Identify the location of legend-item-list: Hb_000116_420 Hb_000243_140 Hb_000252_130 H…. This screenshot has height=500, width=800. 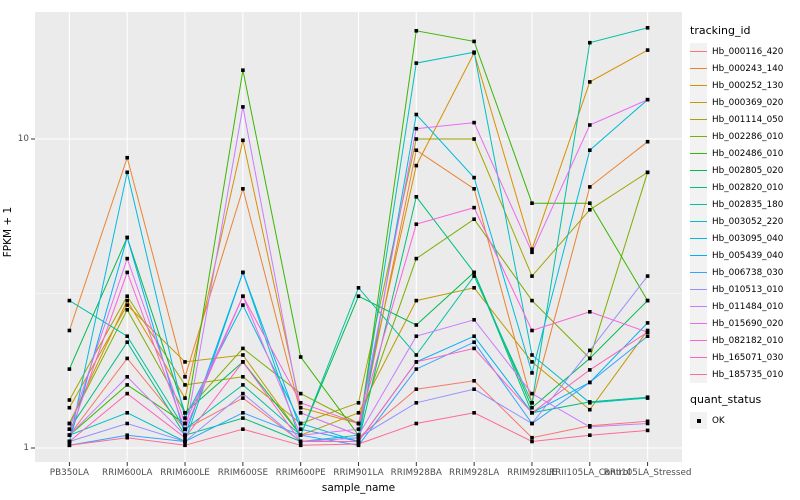
(744, 213).